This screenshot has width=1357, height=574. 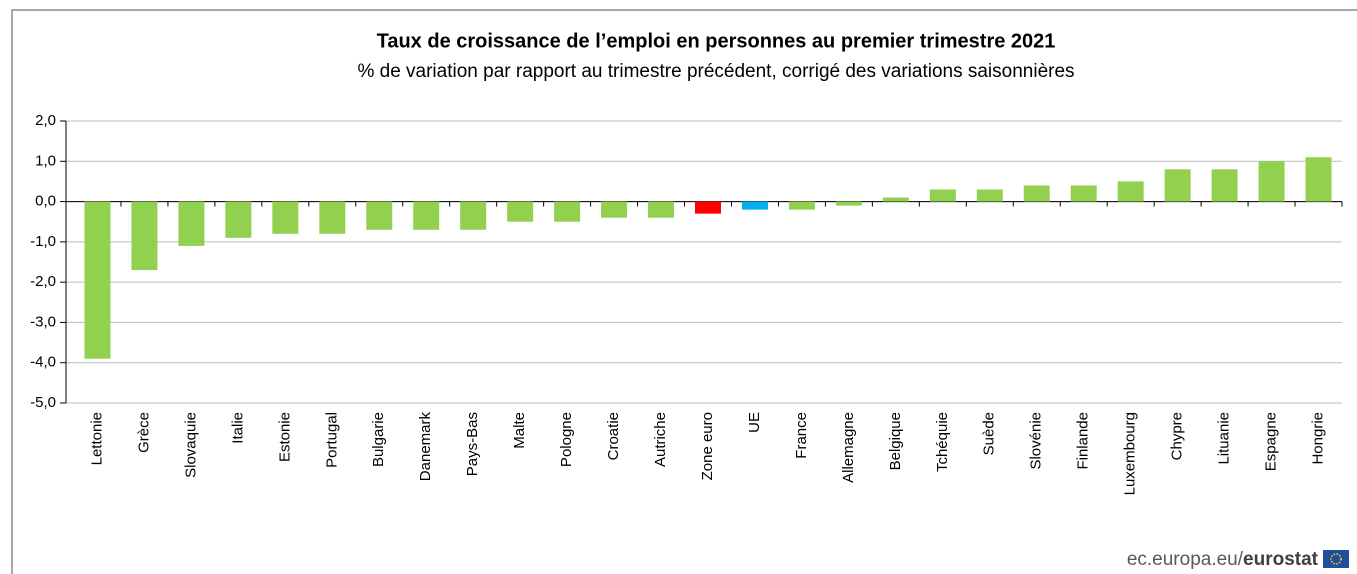 What do you see at coordinates (895, 441) in the screenshot?
I see `x-tick-label: Belgique` at bounding box center [895, 441].